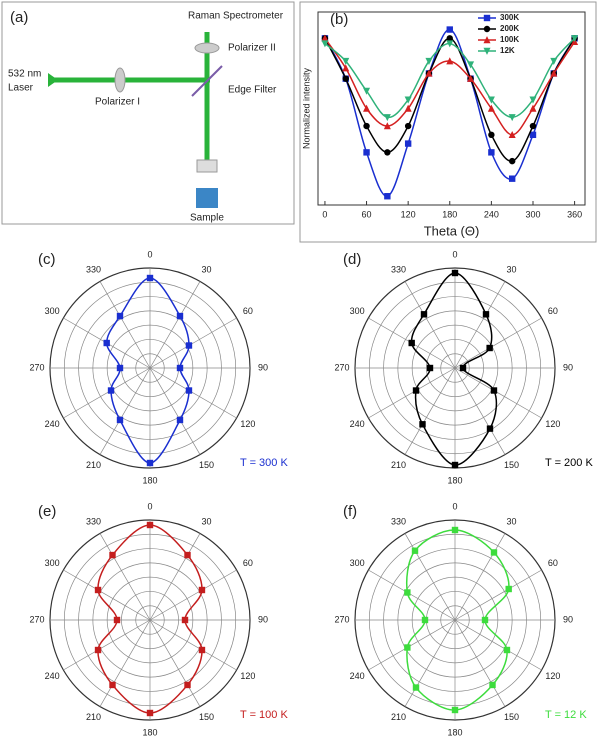 The image size is (600, 743). I want to click on series-line, so click(450, 86).